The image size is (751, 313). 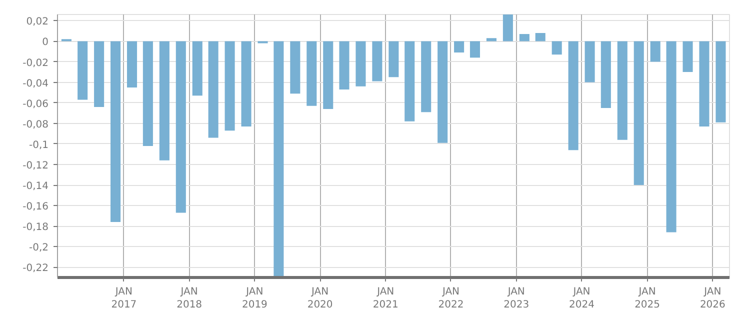 What do you see at coordinates (35, 104) in the screenshot?
I see `y-tick-label: -0,06` at bounding box center [35, 104].